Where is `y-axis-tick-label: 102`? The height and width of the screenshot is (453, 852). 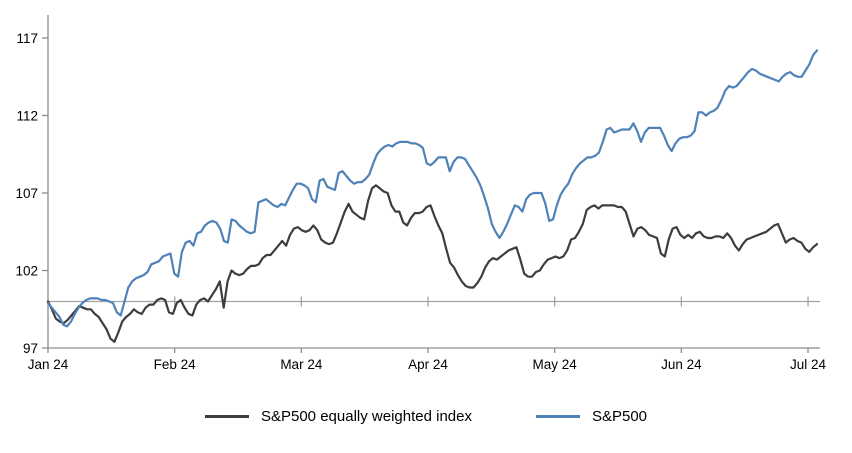 y-axis-tick-label: 102 is located at coordinates (26, 271).